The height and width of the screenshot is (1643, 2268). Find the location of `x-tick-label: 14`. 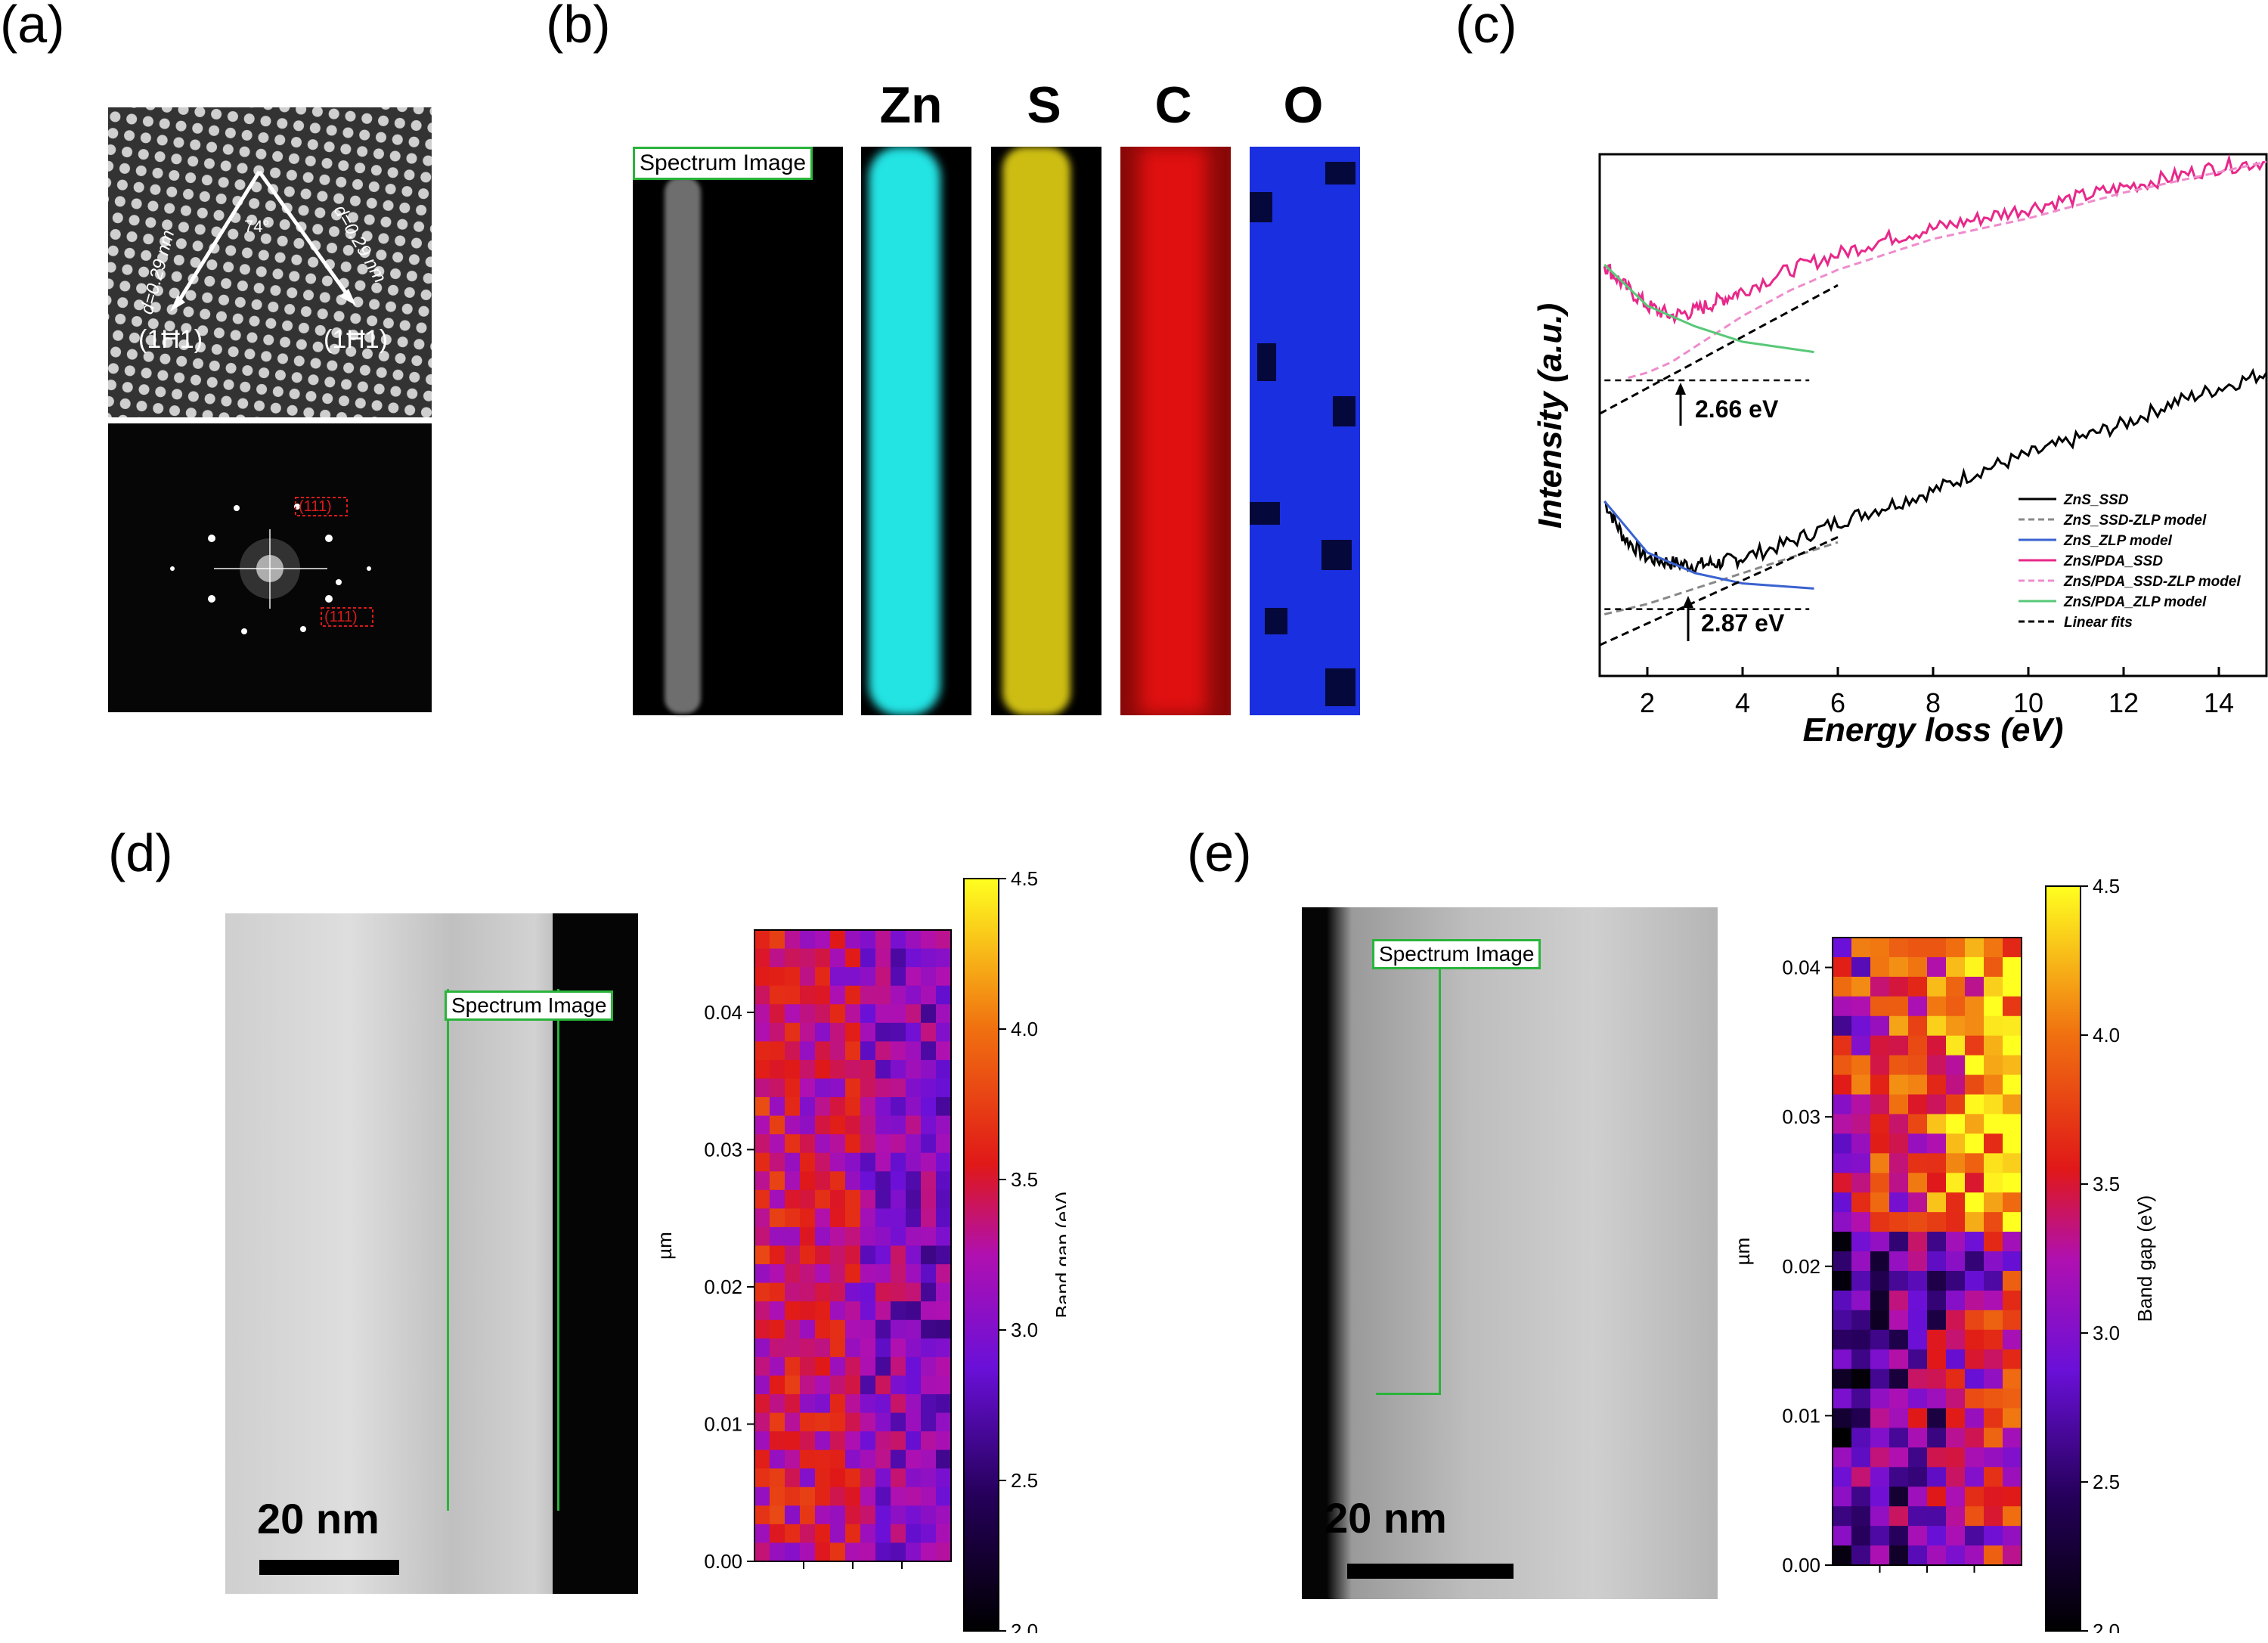

x-tick-label: 14 is located at coordinates (2219, 702).